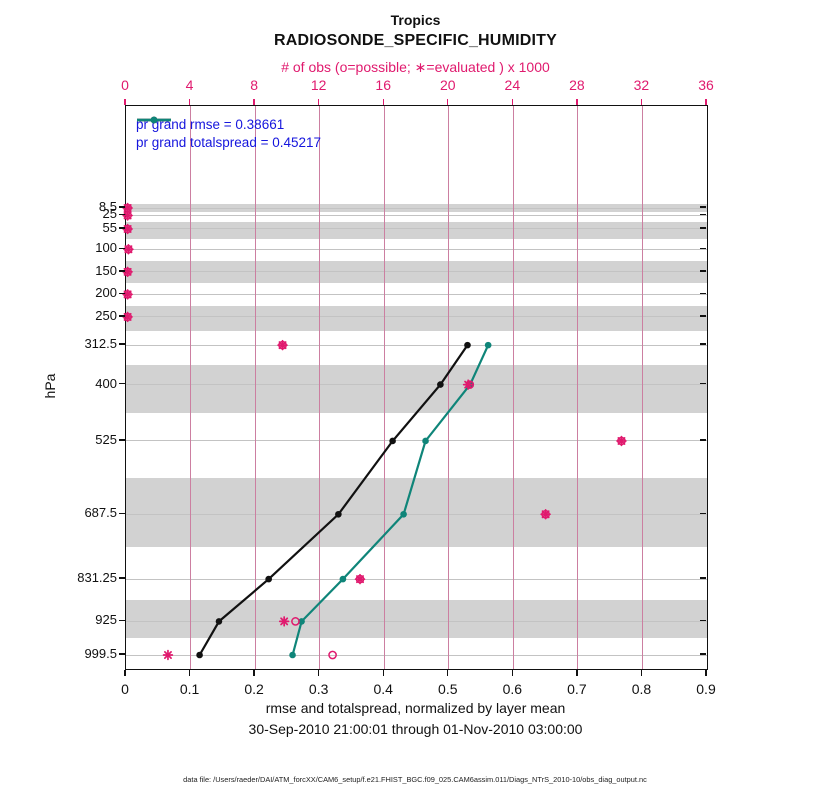  What do you see at coordinates (109, 214) in the screenshot?
I see `y-tick-label: 25` at bounding box center [109, 214].